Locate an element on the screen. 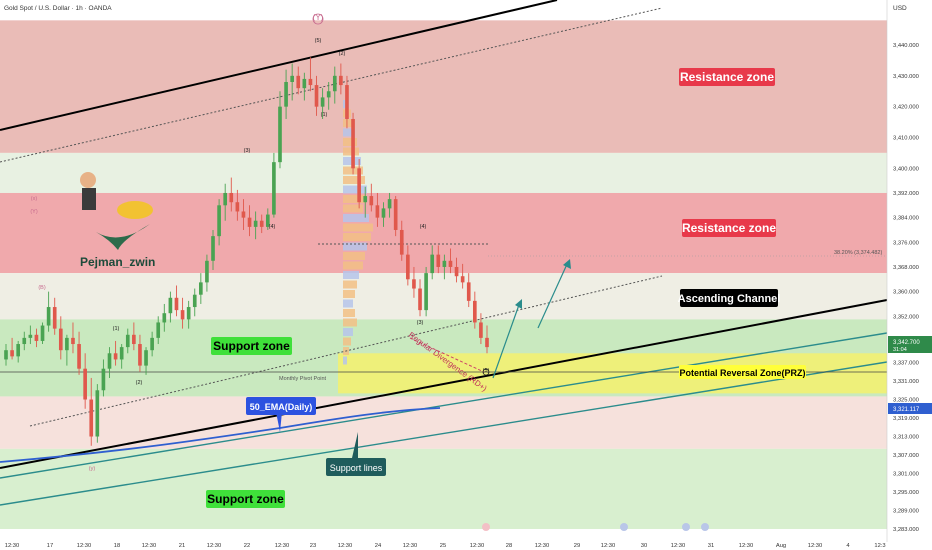 This screenshot has width=932, height=550. support-label-1-text: Support zone is located at coordinates (251, 346).